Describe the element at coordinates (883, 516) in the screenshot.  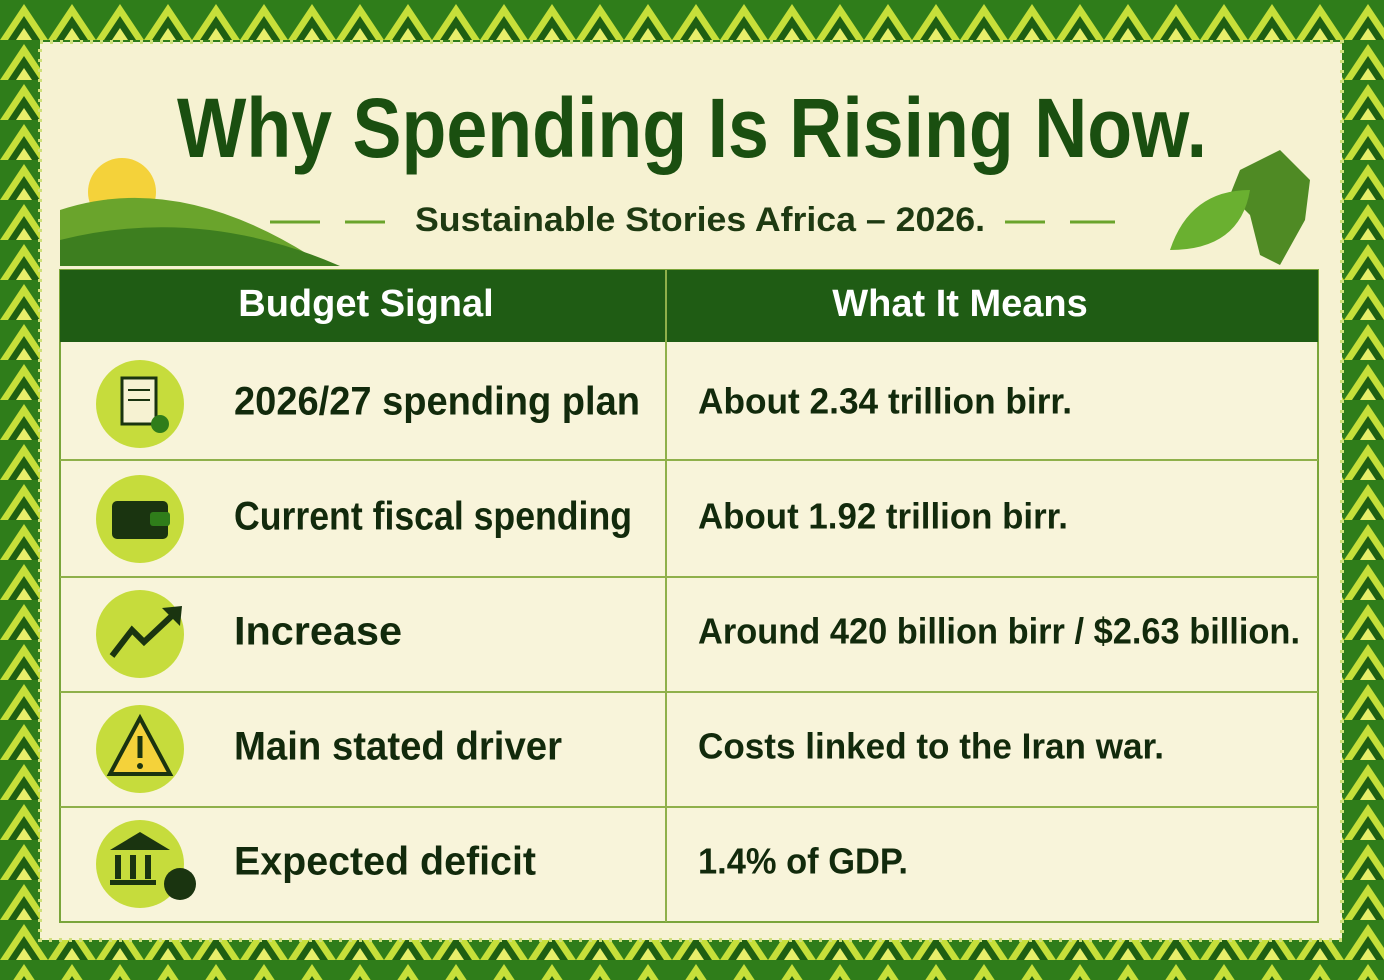
I see `meaning: About 1.92 trillion birr.` at that location.